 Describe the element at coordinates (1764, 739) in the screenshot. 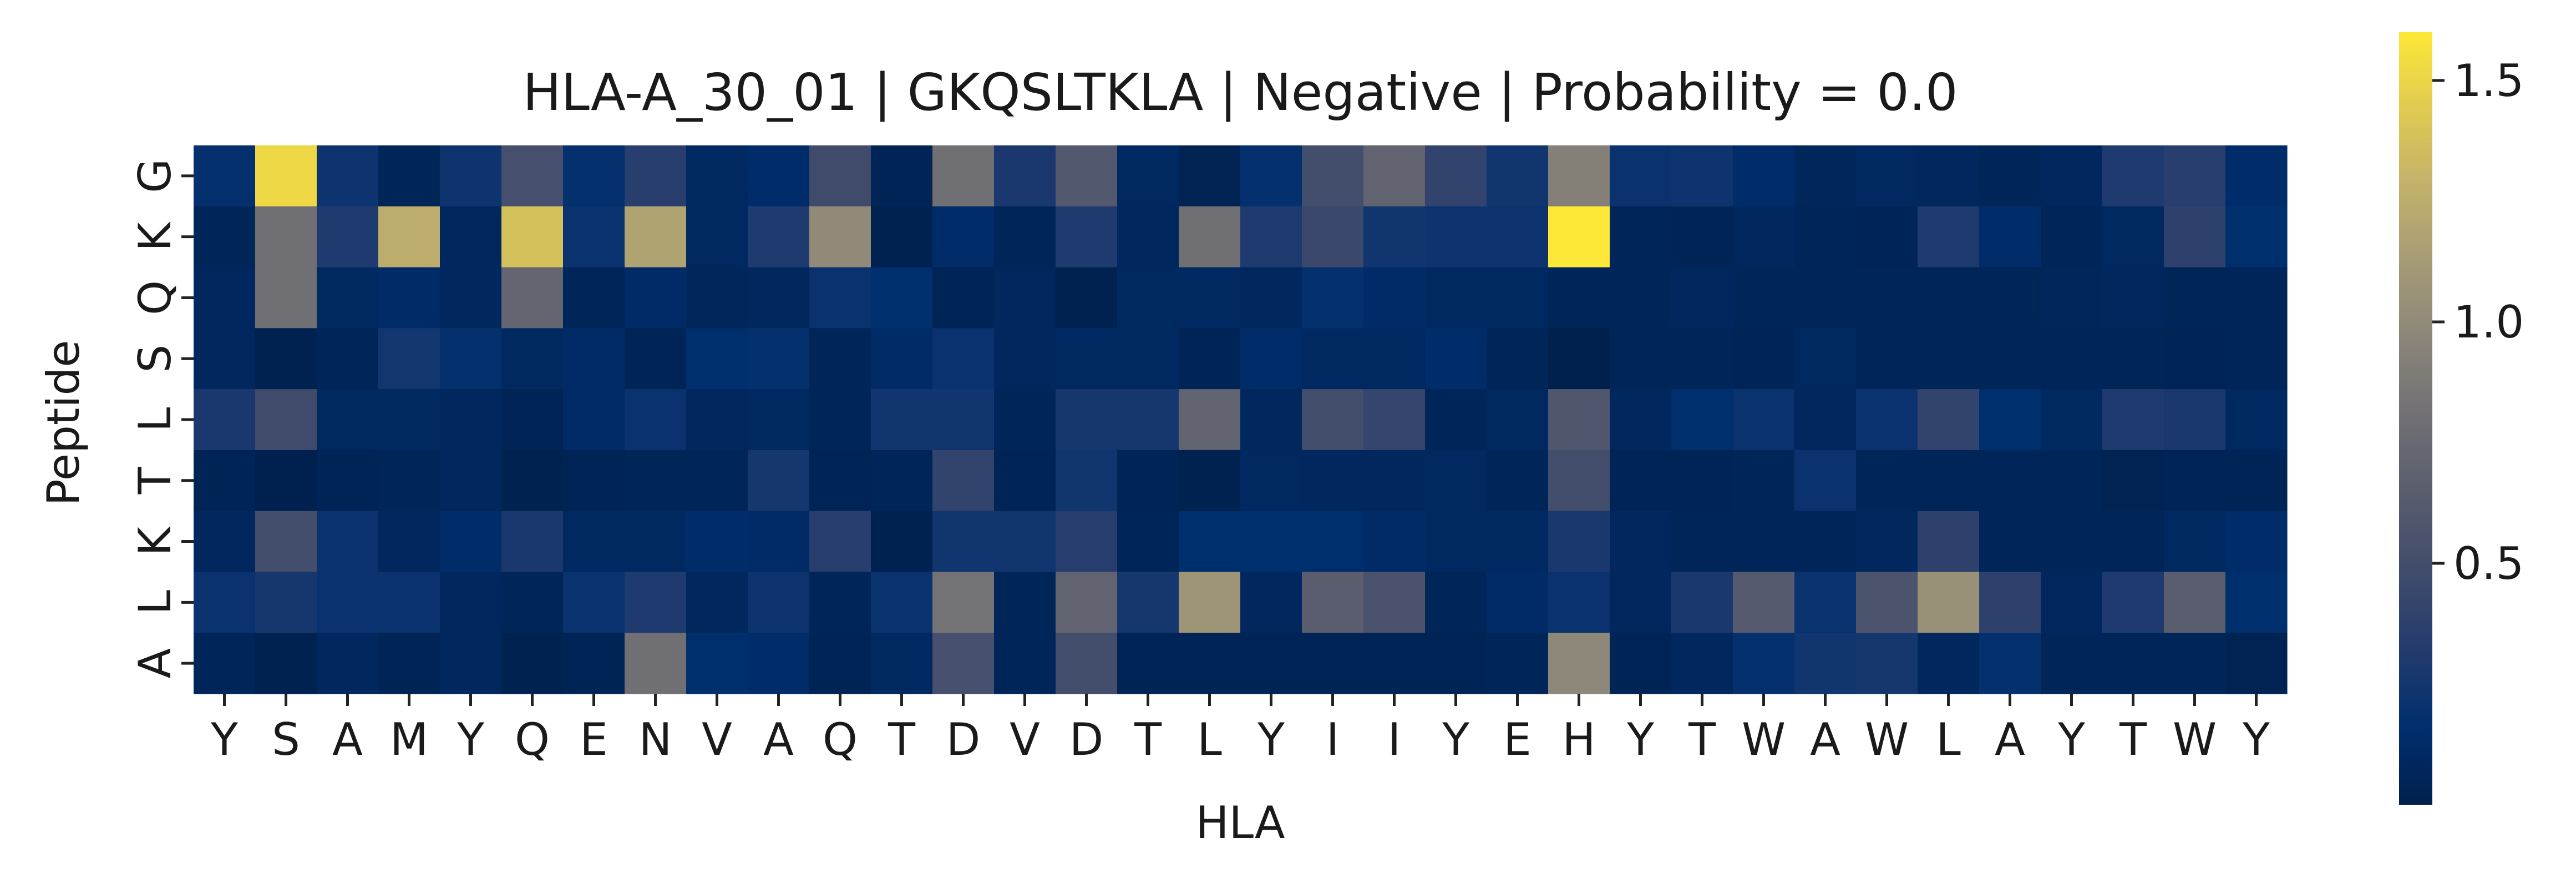

I see `x-tick-label: W` at that location.